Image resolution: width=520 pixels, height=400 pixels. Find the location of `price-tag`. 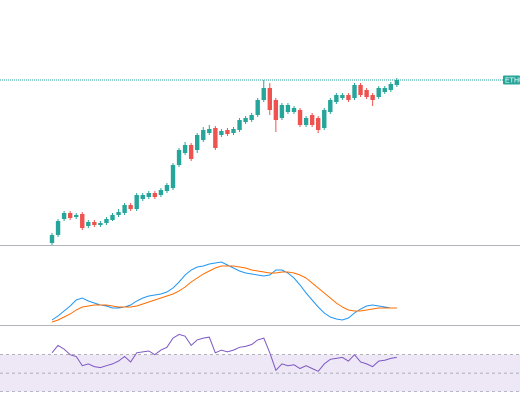

price-tag is located at coordinates (511, 80).